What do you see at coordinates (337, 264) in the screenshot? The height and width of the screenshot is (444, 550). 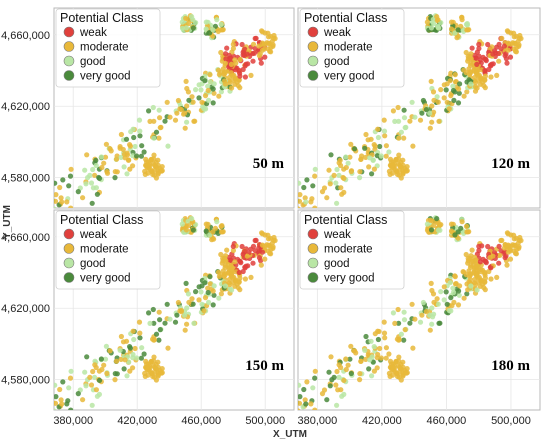 I see `legend-entry: good` at bounding box center [337, 264].